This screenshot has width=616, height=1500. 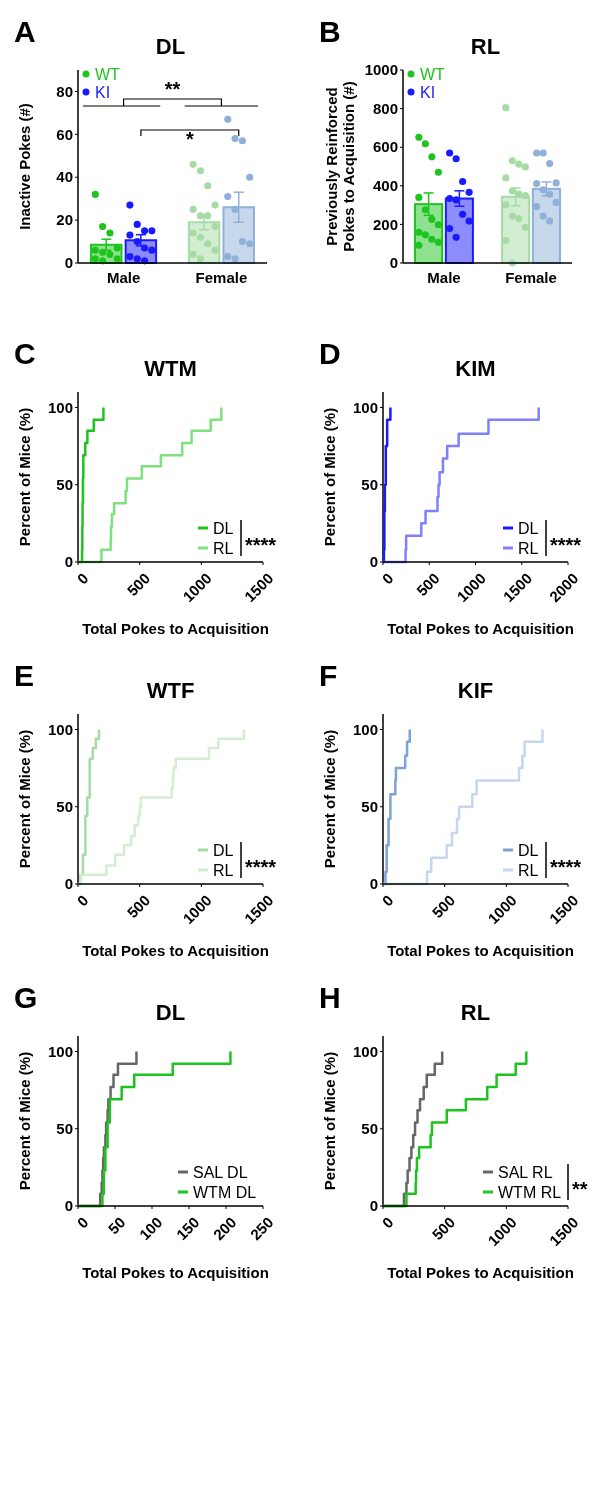 I want to click on x-tick-label: 50, so click(x=116, y=1225).